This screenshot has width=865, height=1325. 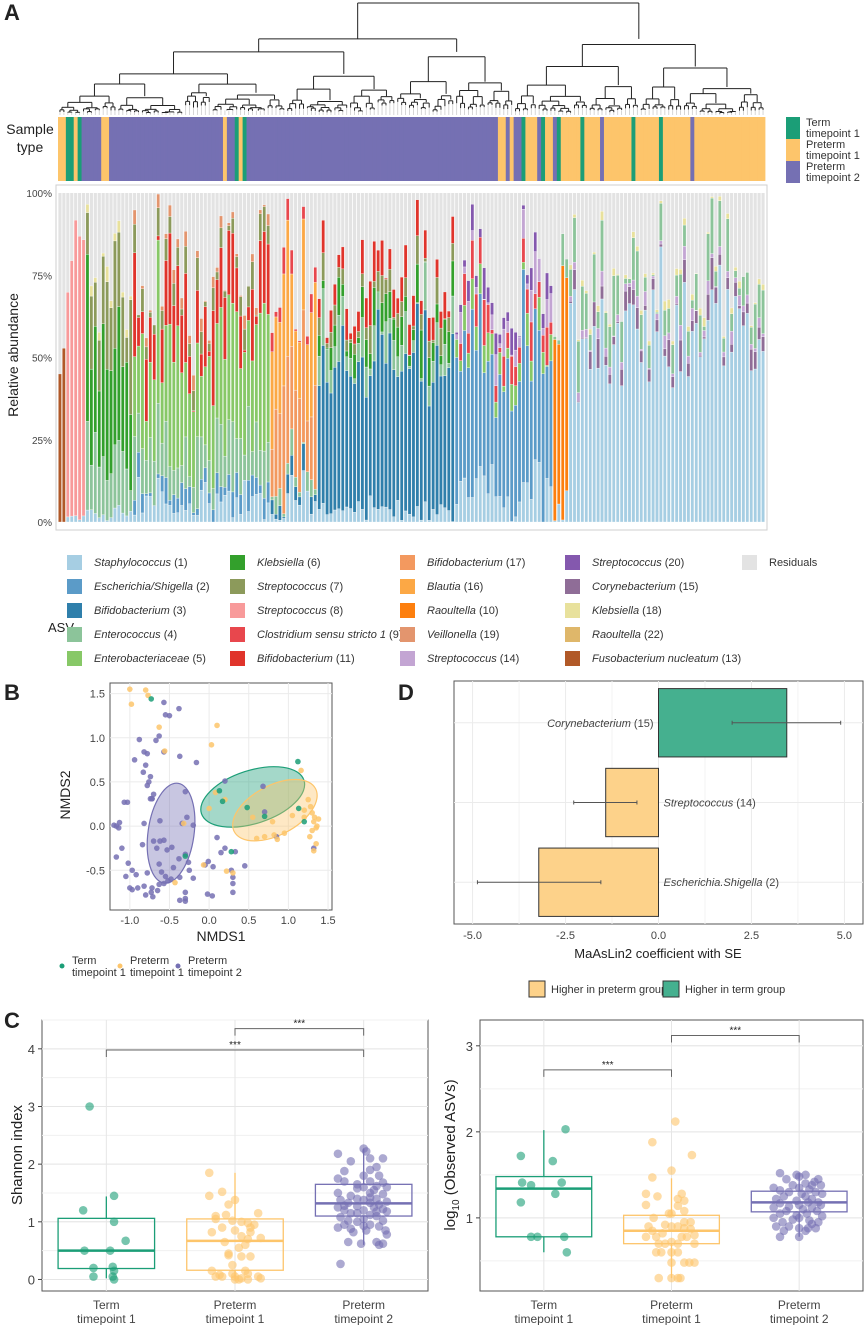 What do you see at coordinates (735, 990) in the screenshot?
I see `legend-label: Higher in term group` at bounding box center [735, 990].